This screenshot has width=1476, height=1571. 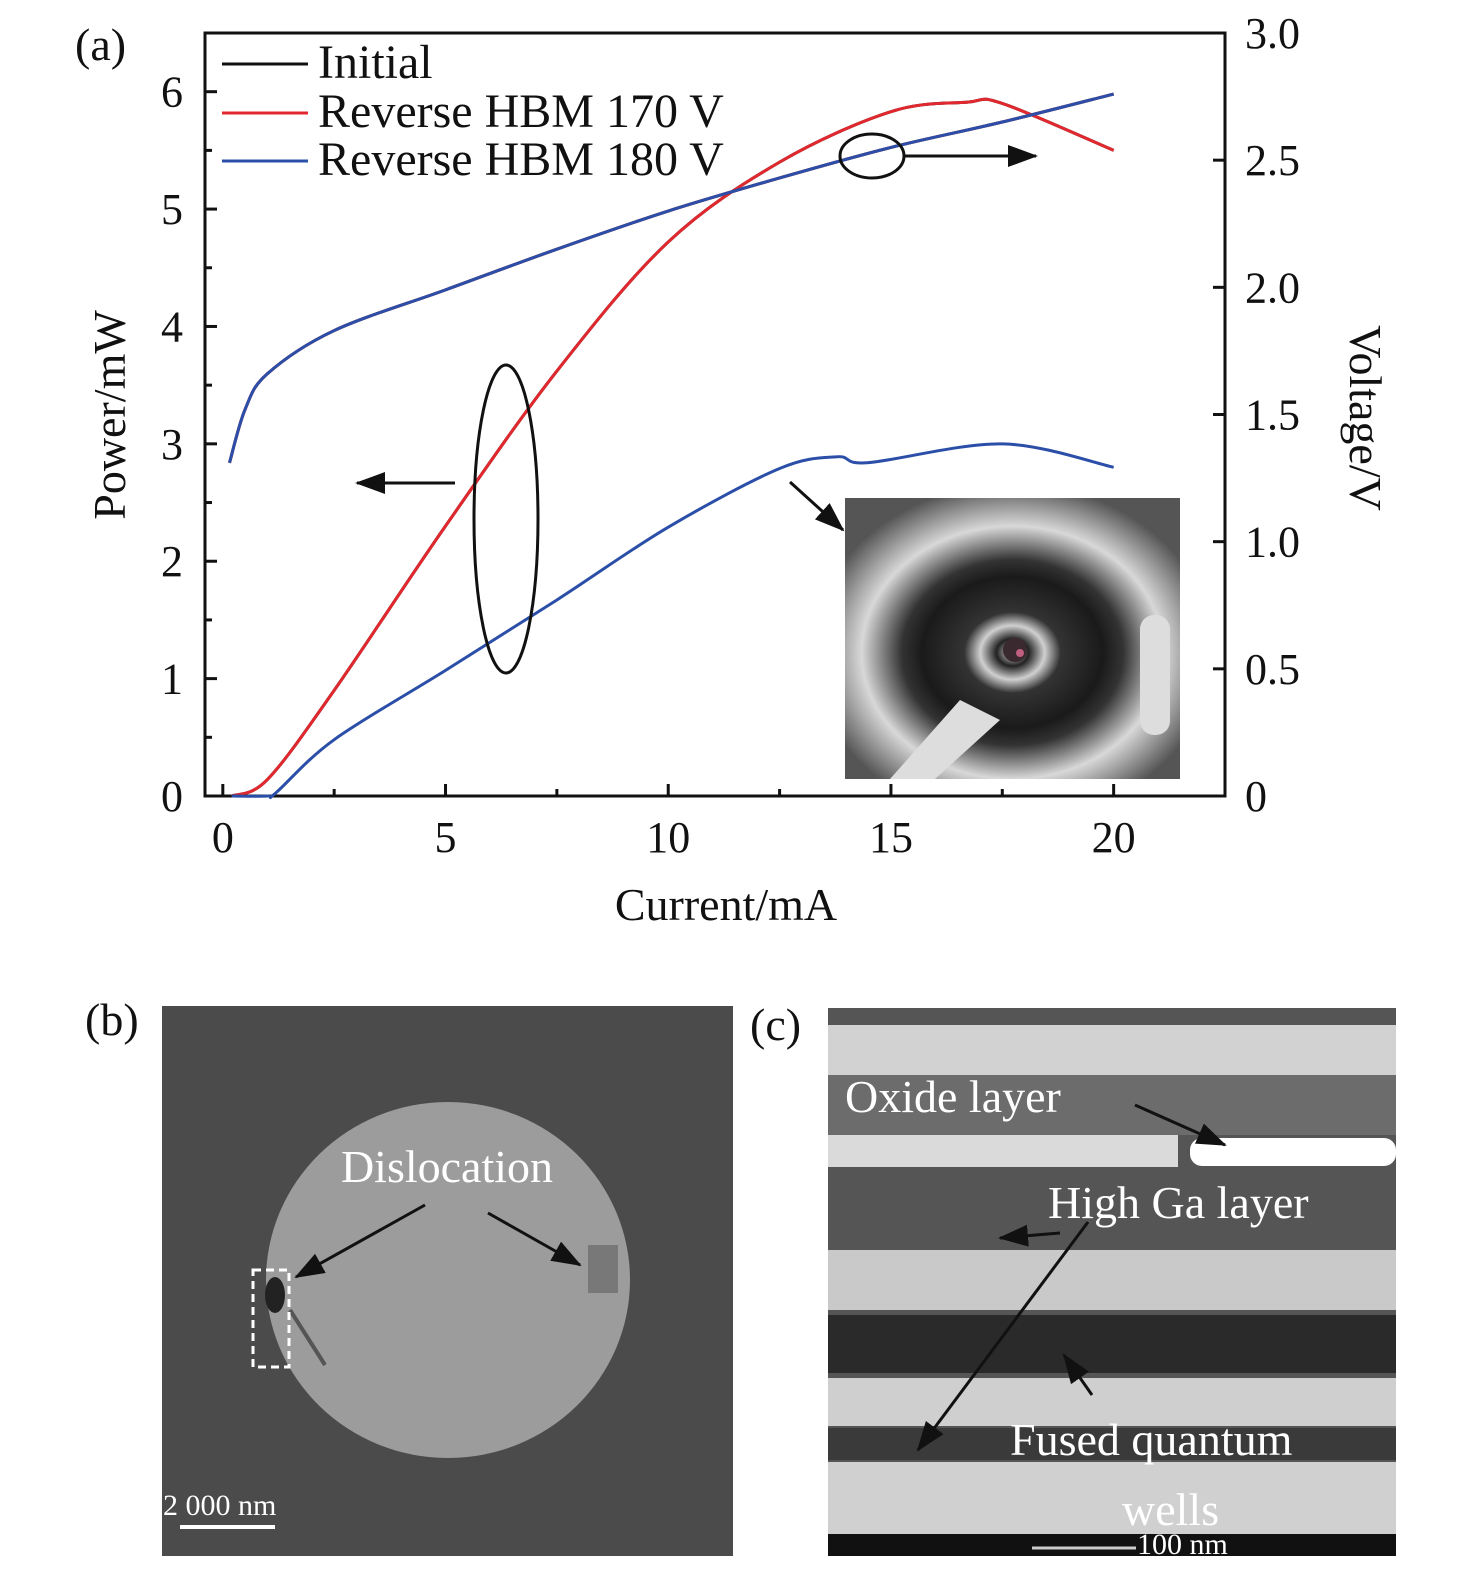 I want to click on fused-qw-arrow, so click(x=1078, y=1374).